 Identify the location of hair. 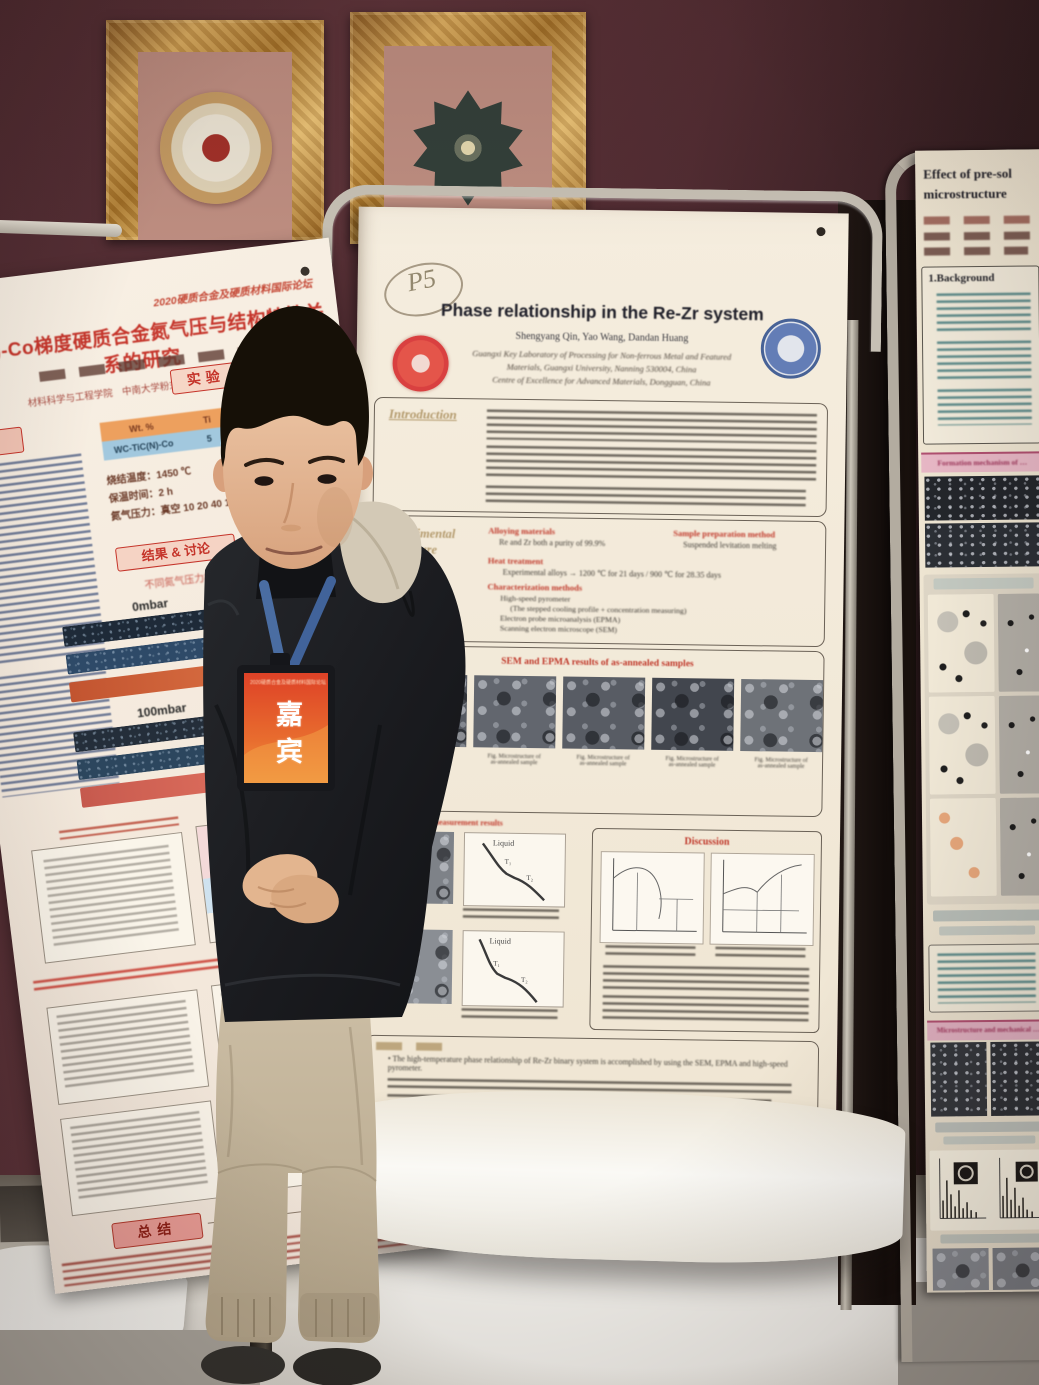
(294, 386).